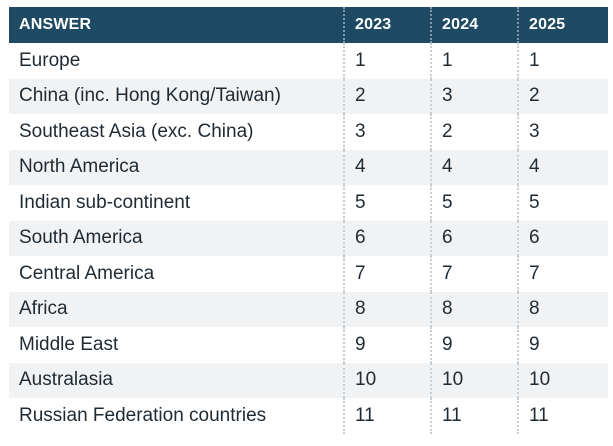  Describe the element at coordinates (475, 380) in the screenshot. I see `row-2024: 10` at that location.